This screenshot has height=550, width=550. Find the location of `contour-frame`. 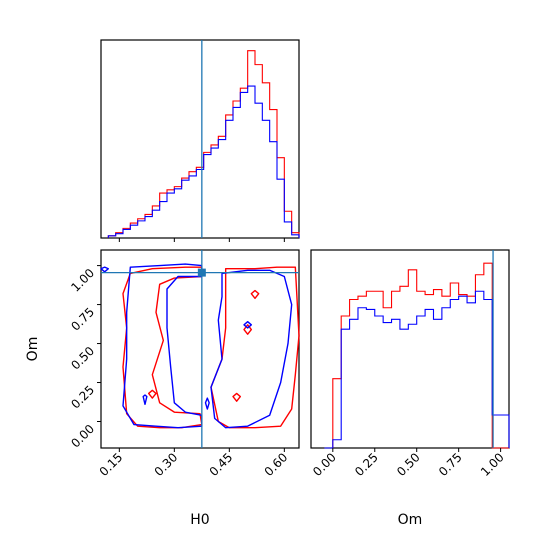

contour-frame is located at coordinates (200, 349).